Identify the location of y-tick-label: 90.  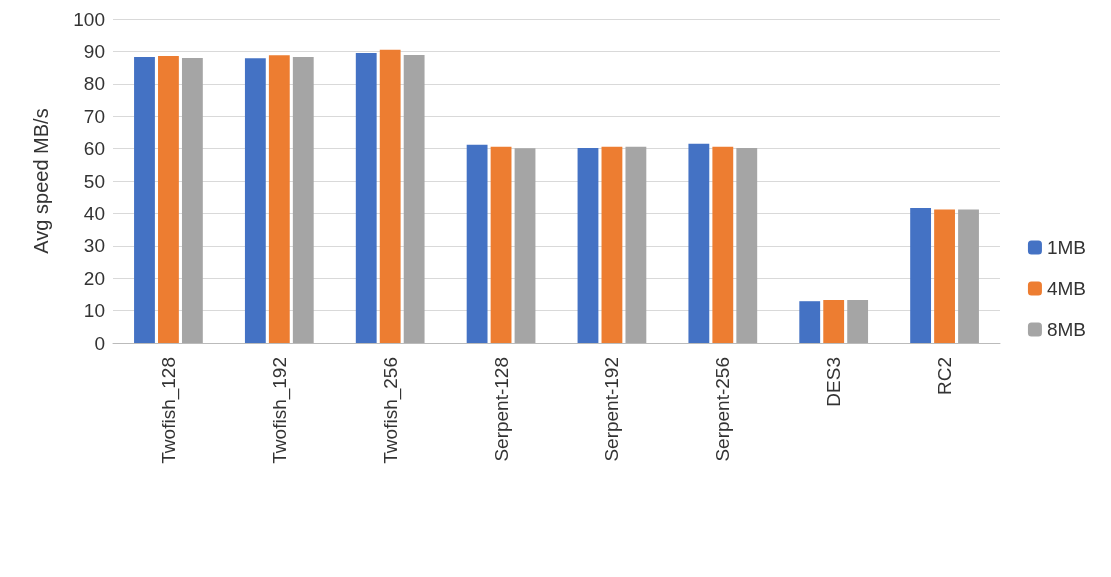
(94, 51).